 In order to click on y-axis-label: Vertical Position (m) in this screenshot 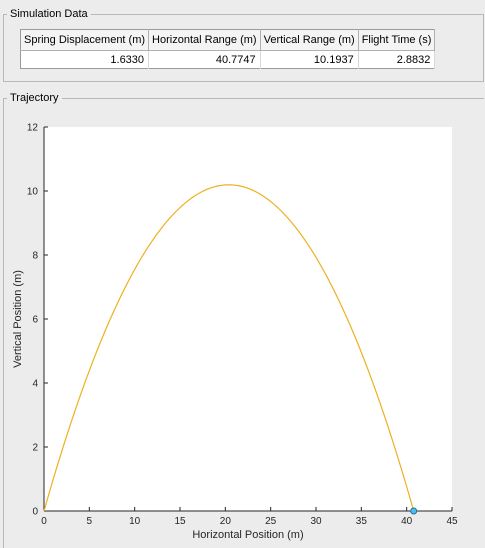, I will do `click(18, 319)`.